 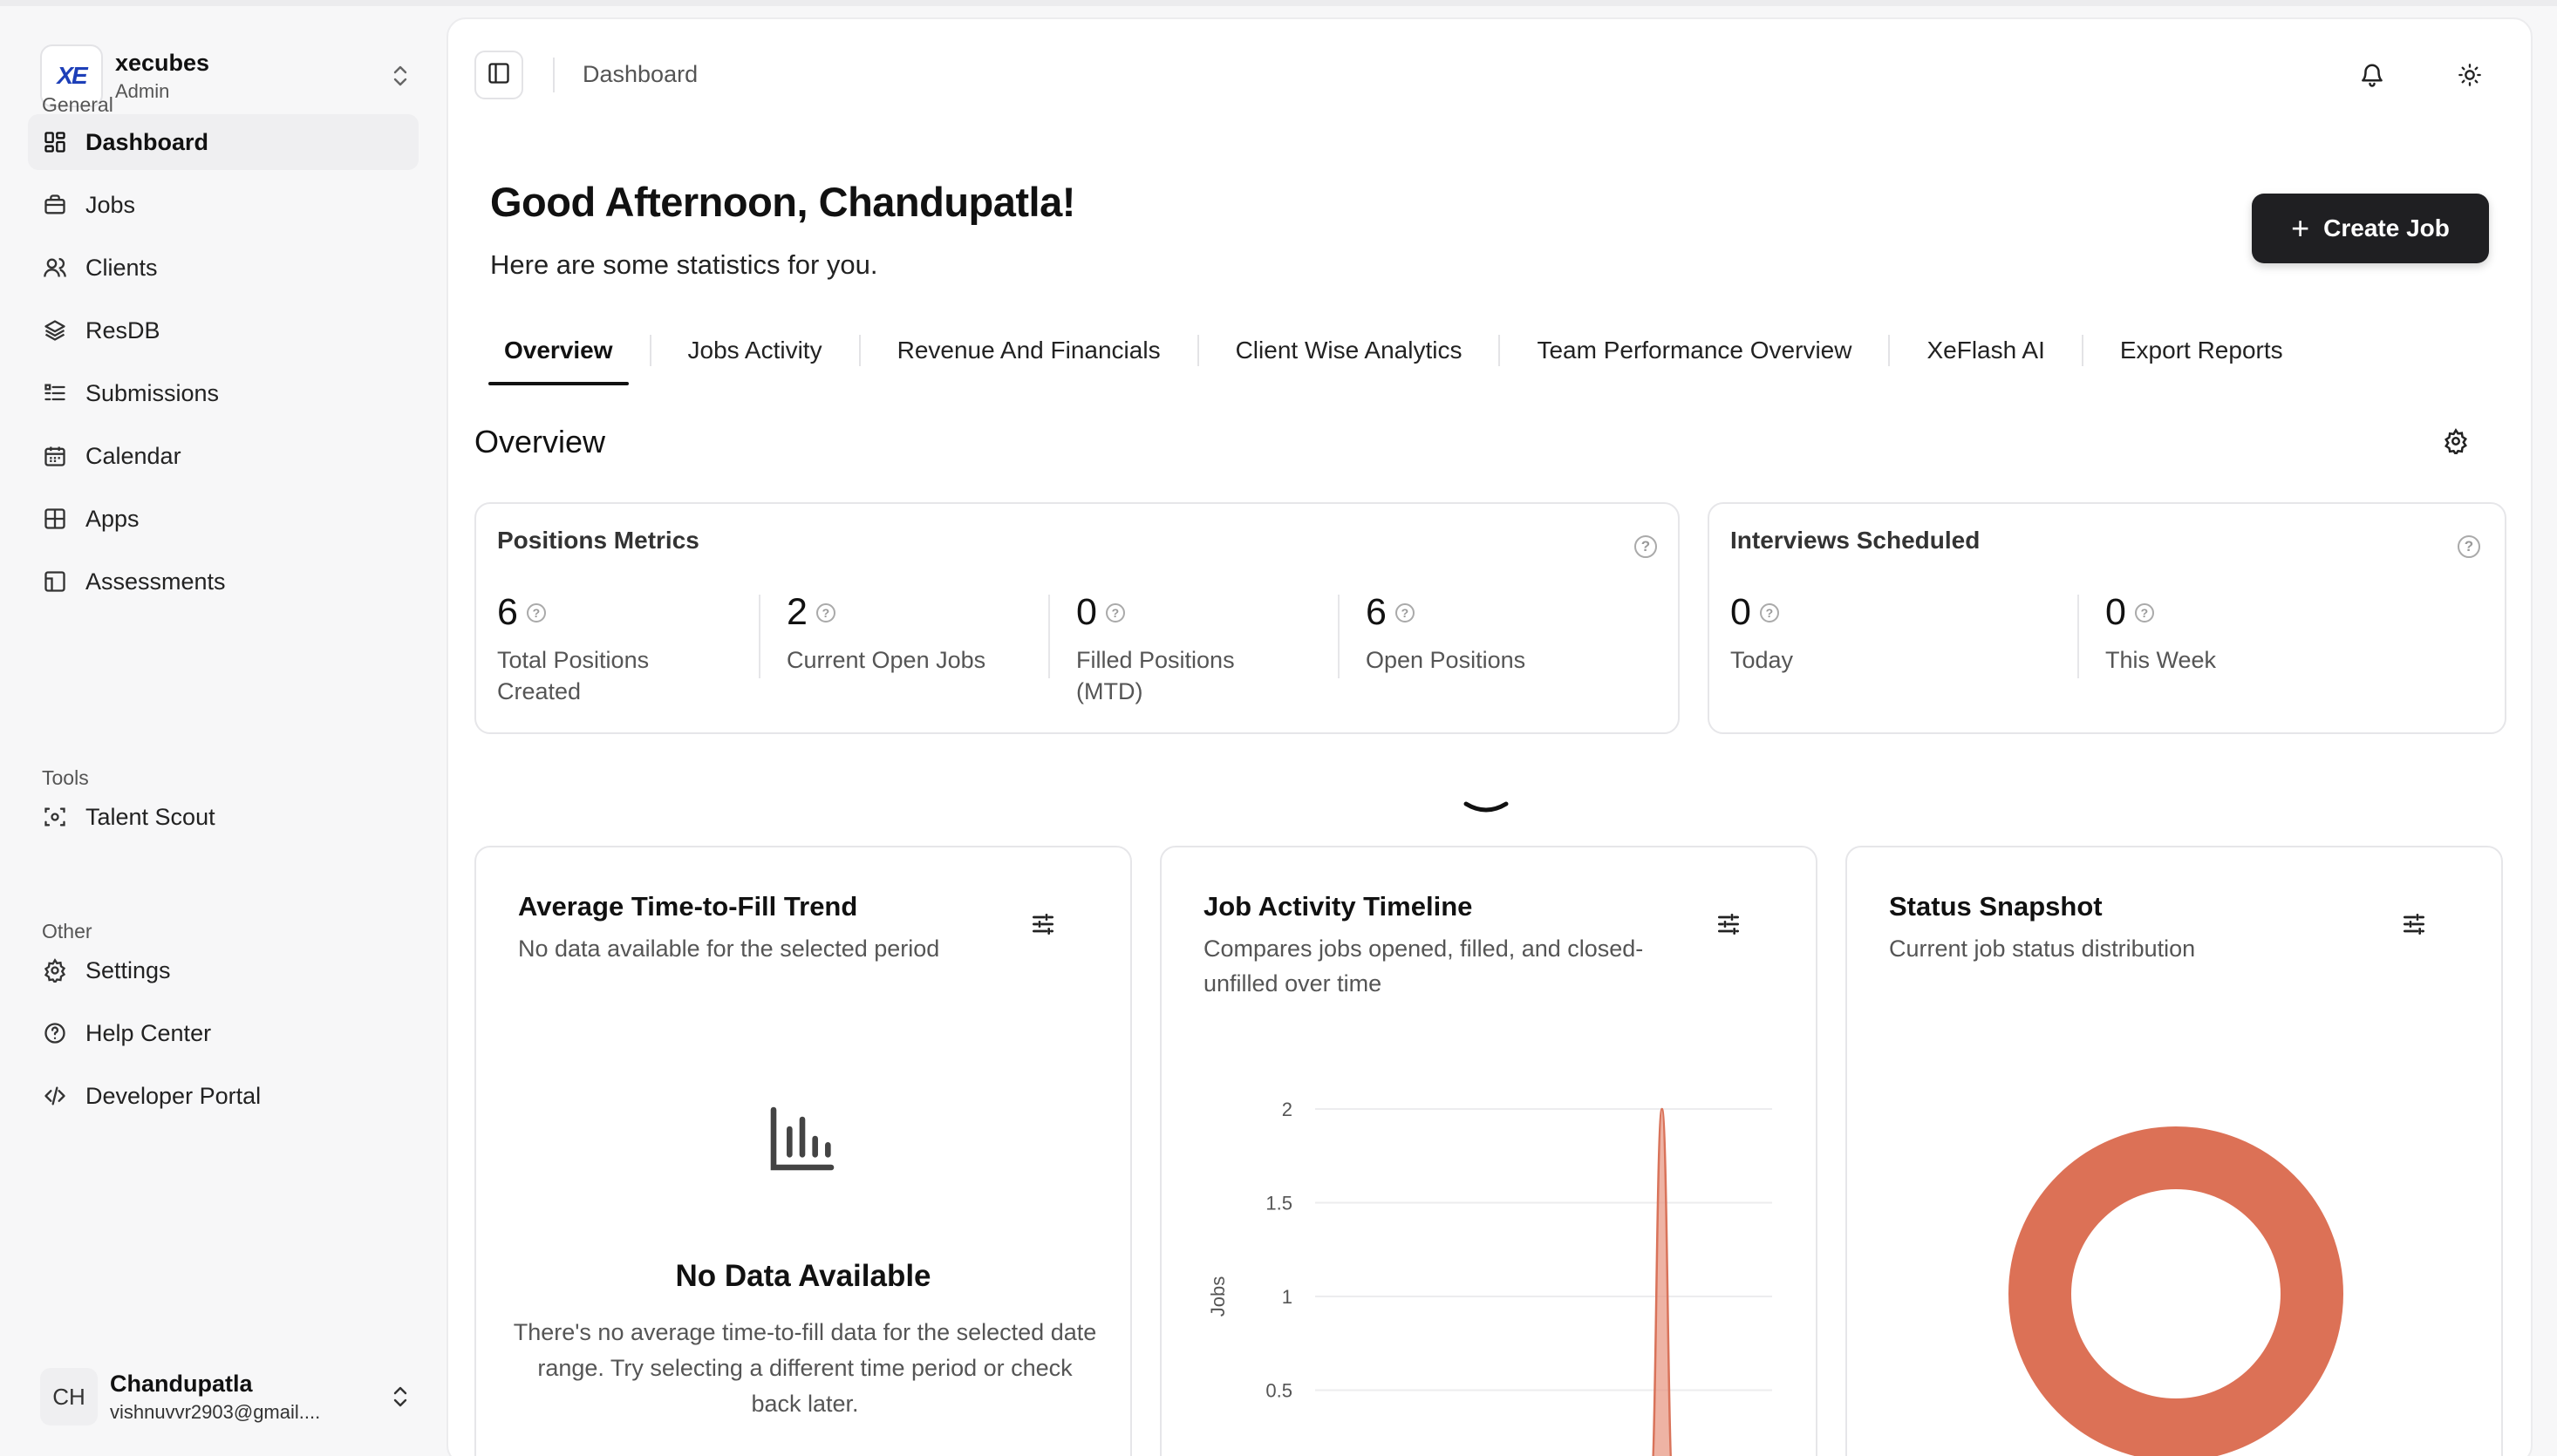 What do you see at coordinates (223, 142) in the screenshot?
I see `sidebar-item-dashboard: Dashboard` at bounding box center [223, 142].